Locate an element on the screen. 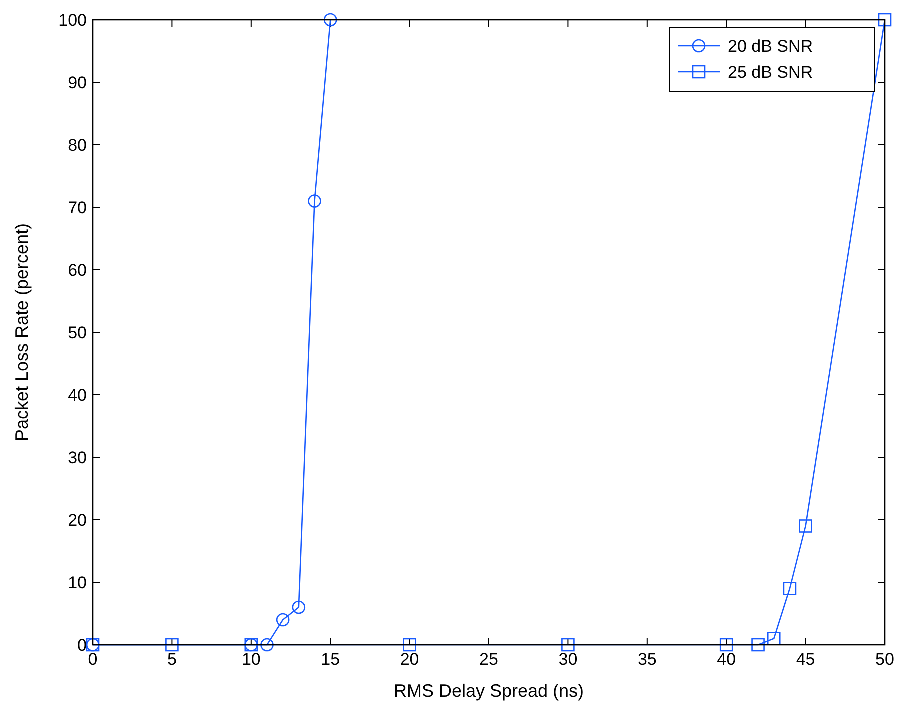 This screenshot has height=715, width=900. legend-label: 25 dB SNR is located at coordinates (771, 72).